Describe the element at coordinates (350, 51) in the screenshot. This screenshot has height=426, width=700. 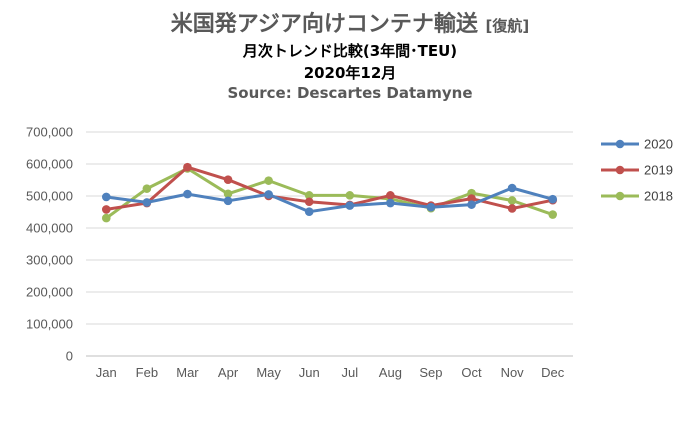
I see `chart-subtitle: 月次トレンド比較(3年間･TEU)` at that location.